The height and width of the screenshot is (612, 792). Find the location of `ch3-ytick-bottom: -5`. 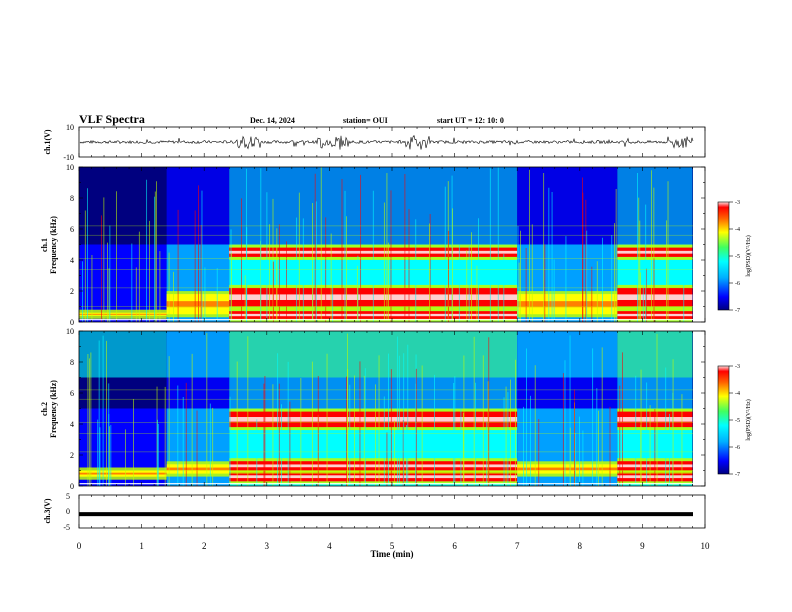

ch3-ytick-bottom: -5 is located at coordinates (66, 527).